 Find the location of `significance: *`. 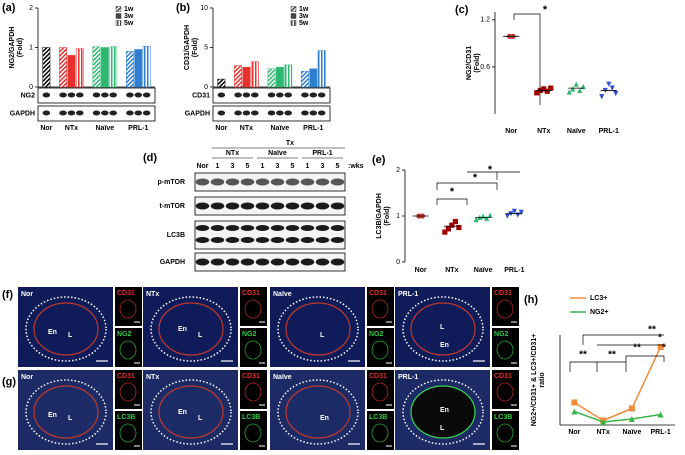

significance: * is located at coordinates (475, 178).